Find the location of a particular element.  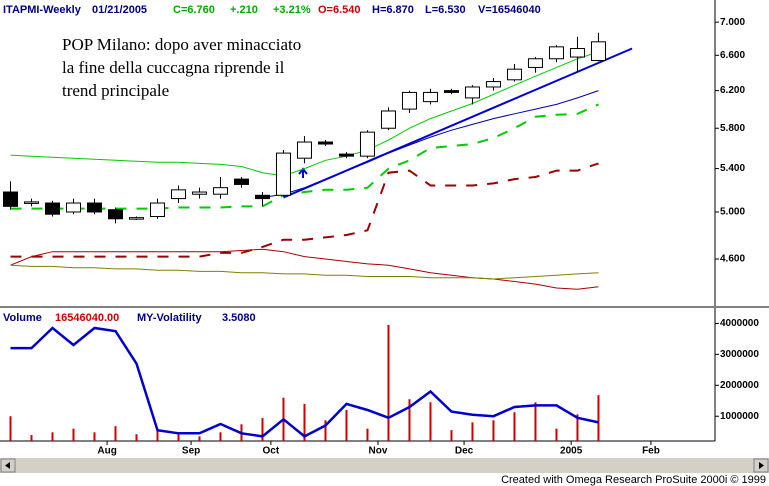

volatility-label: MY-Volatility is located at coordinates (169, 318).